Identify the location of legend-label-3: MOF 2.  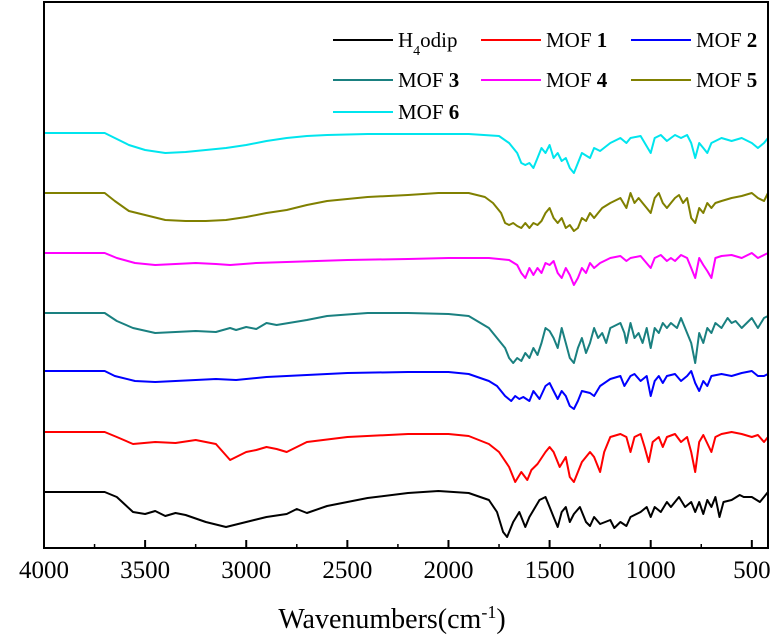
(726, 40).